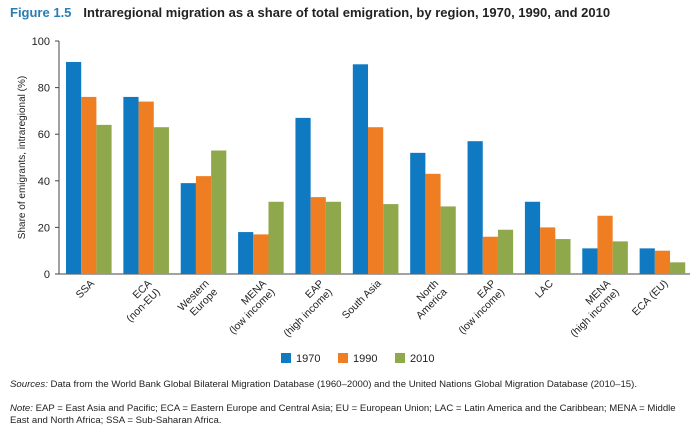  I want to click on x-tick-label: ECA(non-EU), so click(139, 301).